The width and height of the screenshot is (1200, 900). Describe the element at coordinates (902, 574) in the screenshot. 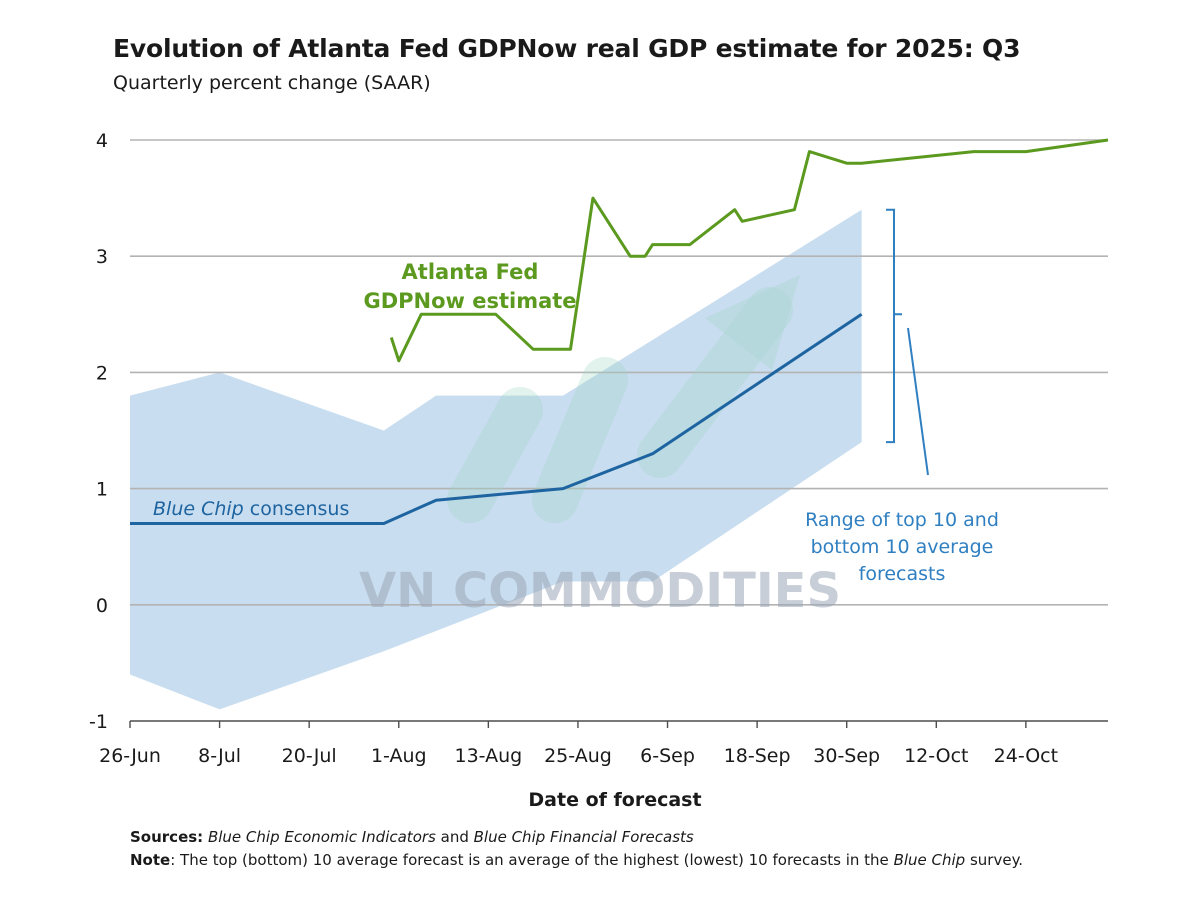

I see `range-label-line: forecasts` at that location.